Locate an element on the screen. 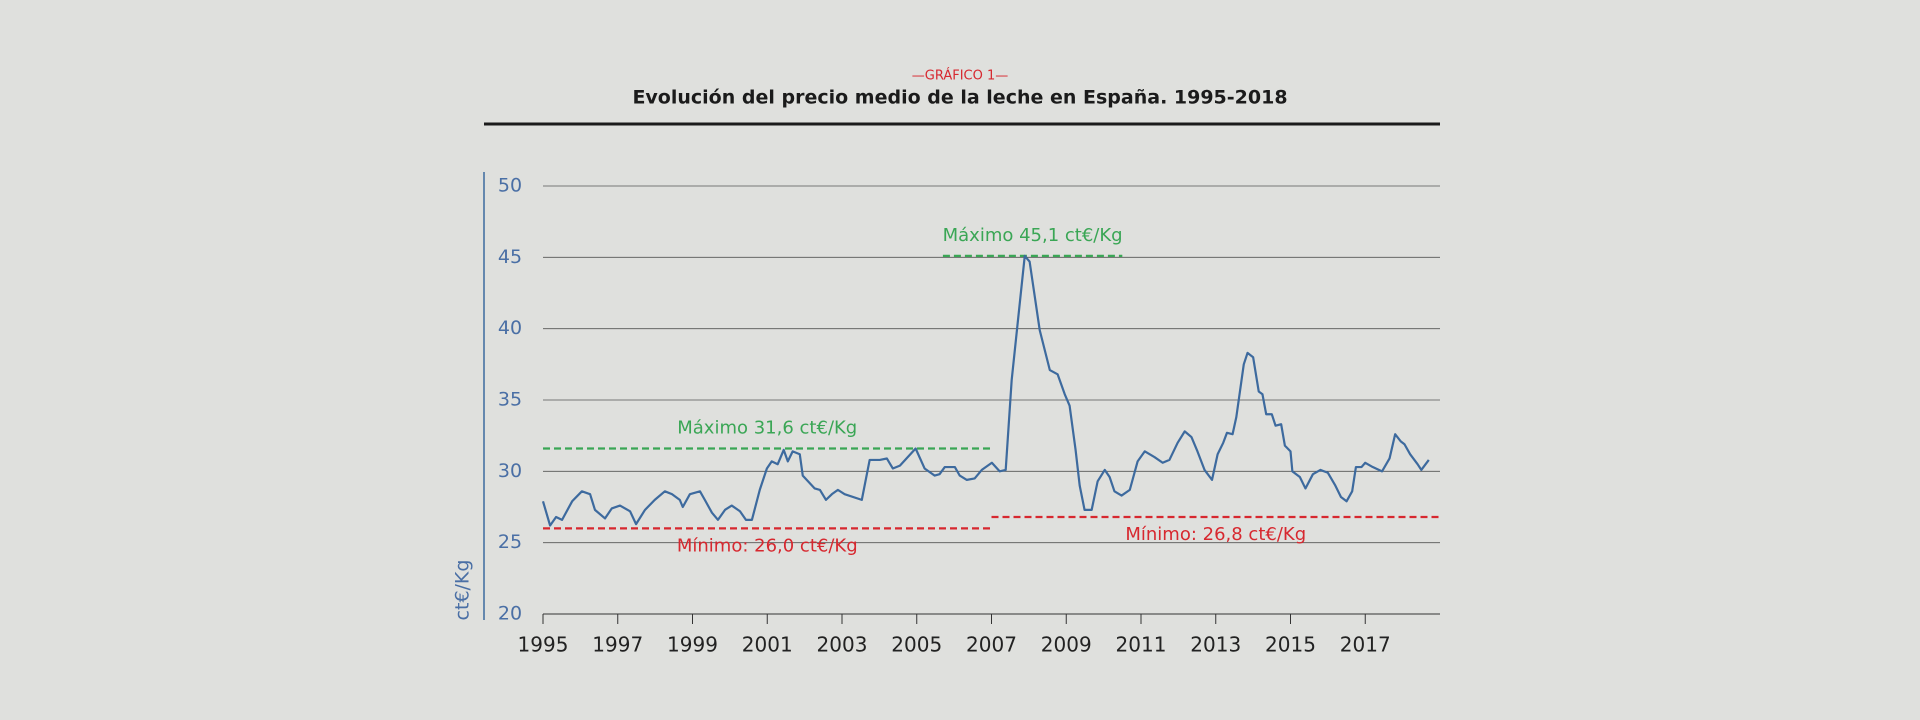 This screenshot has height=720, width=1920. chart-supertitle: —GRÁFICO 1— is located at coordinates (960, 76).